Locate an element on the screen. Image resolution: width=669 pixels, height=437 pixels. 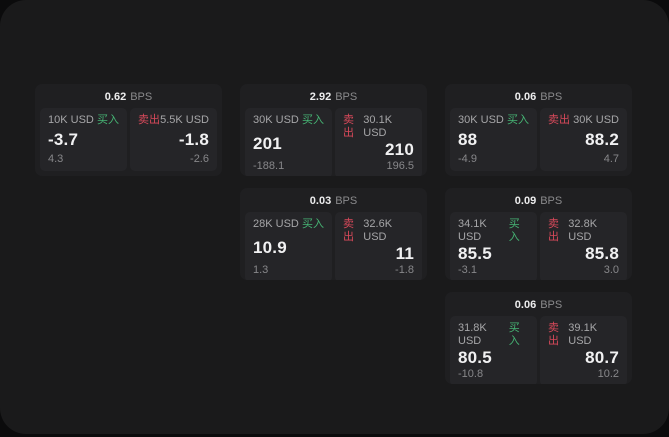
buy-panel: 31.8K USD 买入 80.5 -10.8 is located at coordinates (493, 350).